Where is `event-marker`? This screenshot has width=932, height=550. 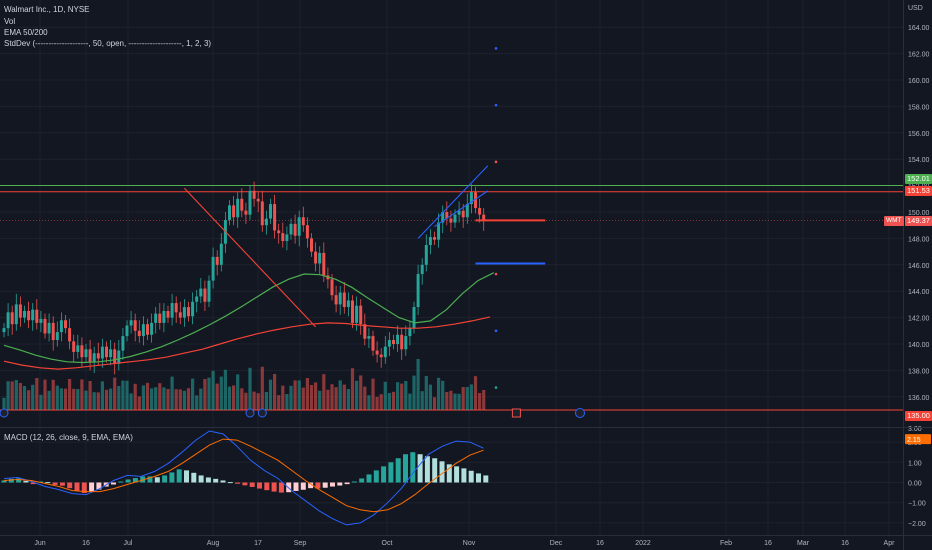 event-marker is located at coordinates (4, 413).